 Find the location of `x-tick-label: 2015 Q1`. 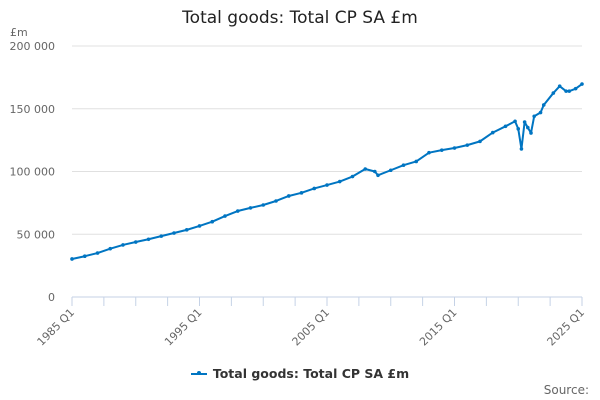

x-tick-label: 2015 Q1 is located at coordinates (438, 327).